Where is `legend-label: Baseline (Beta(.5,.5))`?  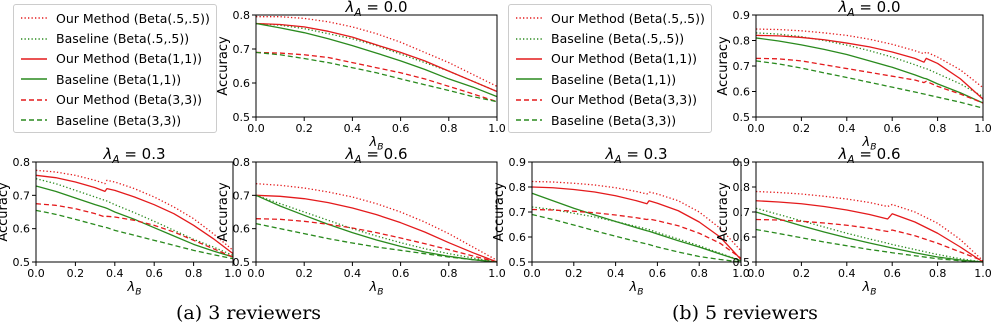
legend-label: Baseline (Beta(.5,.5)) is located at coordinates (123, 39).